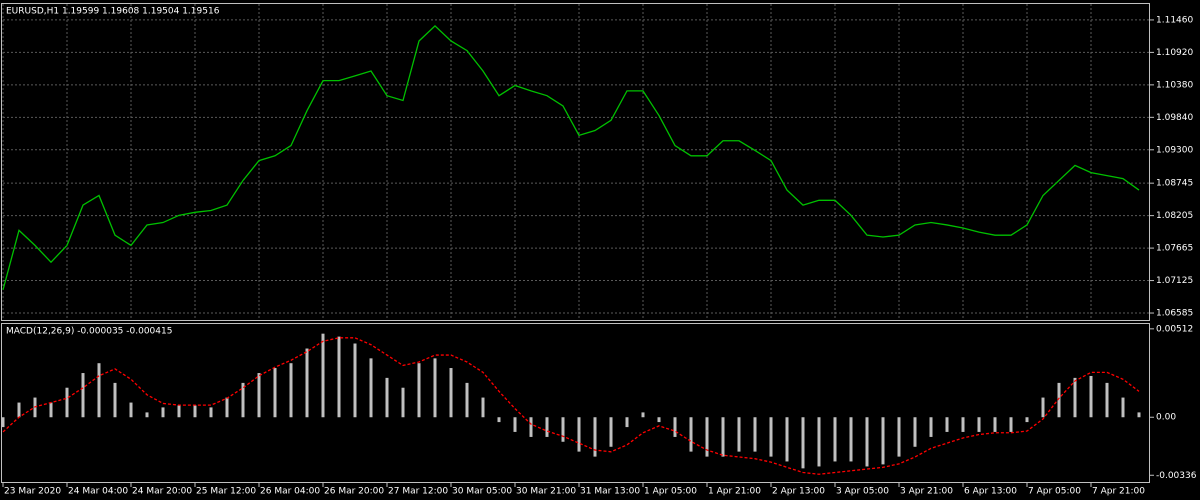  What do you see at coordinates (1118, 492) in the screenshot?
I see `x-tick-label: 7 Apr 21:00` at bounding box center [1118, 492].